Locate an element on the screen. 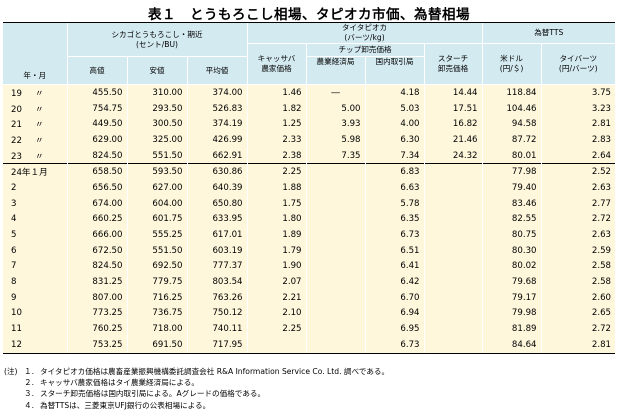 The height and width of the screenshot is (418, 618). header-usd: 米ドル (円/＄) is located at coordinates (511, 64).